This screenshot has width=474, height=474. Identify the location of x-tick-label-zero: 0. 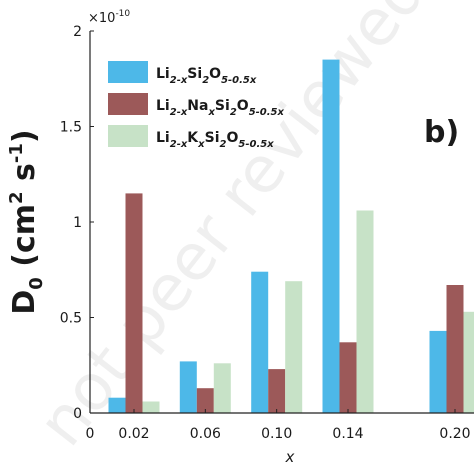
(90, 434).